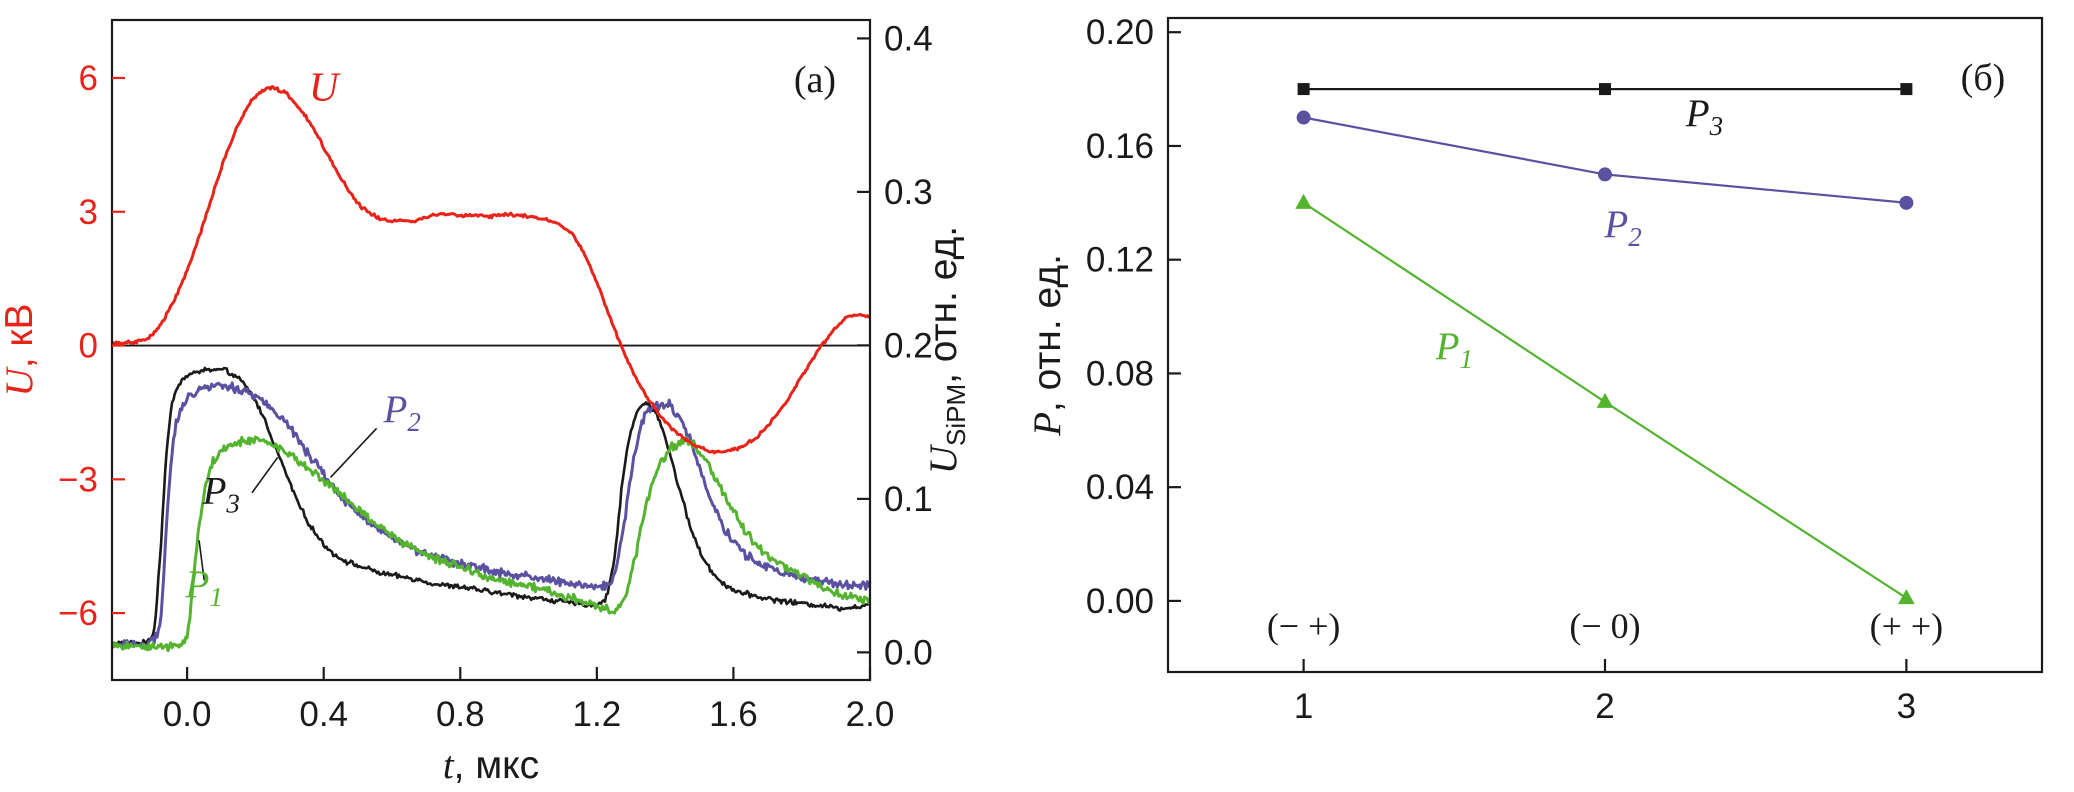  Describe the element at coordinates (597, 714) in the screenshot. I see `x-axis-tick-label: 1.2` at that location.